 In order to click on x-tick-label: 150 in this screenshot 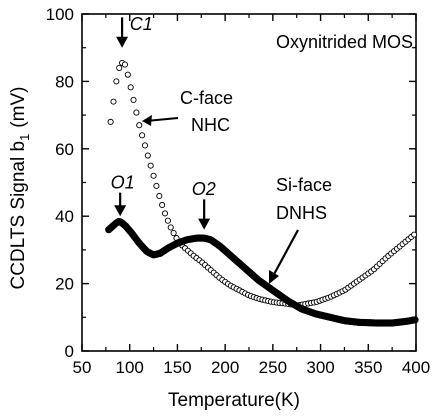, I will do `click(177, 367)`.